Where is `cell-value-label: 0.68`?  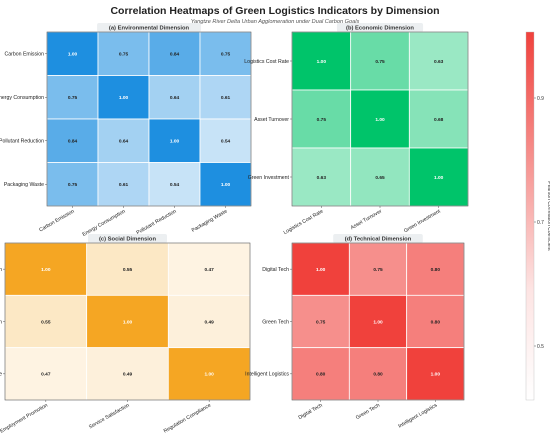 cell-value-label: 0.68 is located at coordinates (439, 120).